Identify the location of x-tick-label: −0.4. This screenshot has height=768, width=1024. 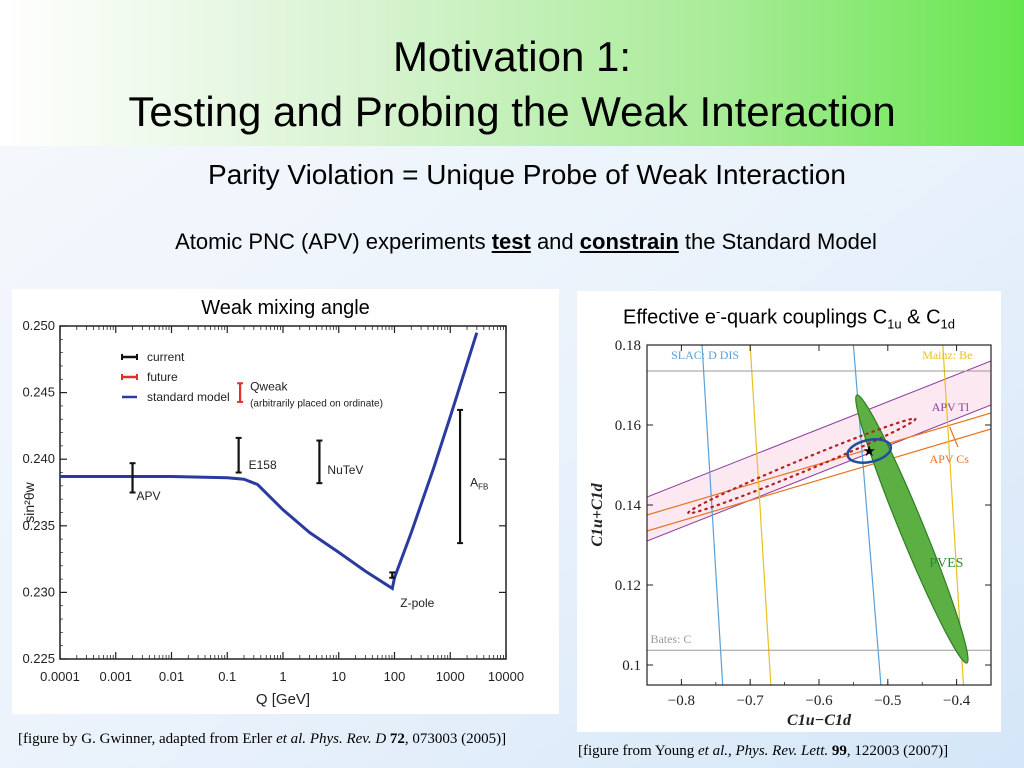
(957, 701).